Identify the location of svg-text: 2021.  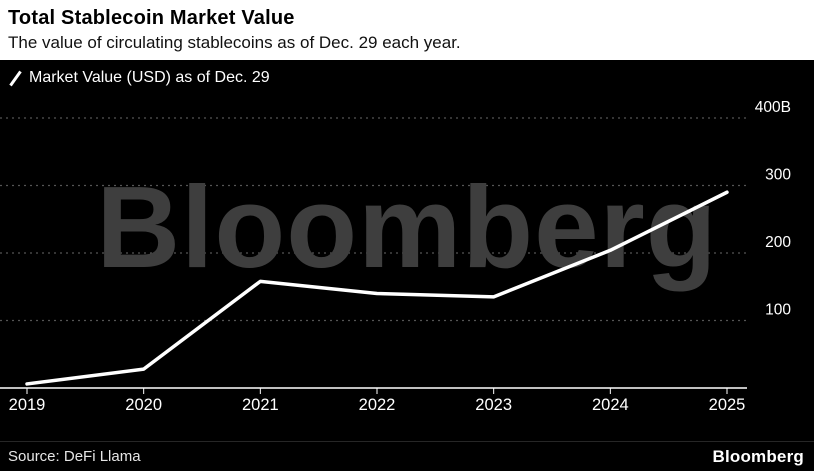
(260, 405).